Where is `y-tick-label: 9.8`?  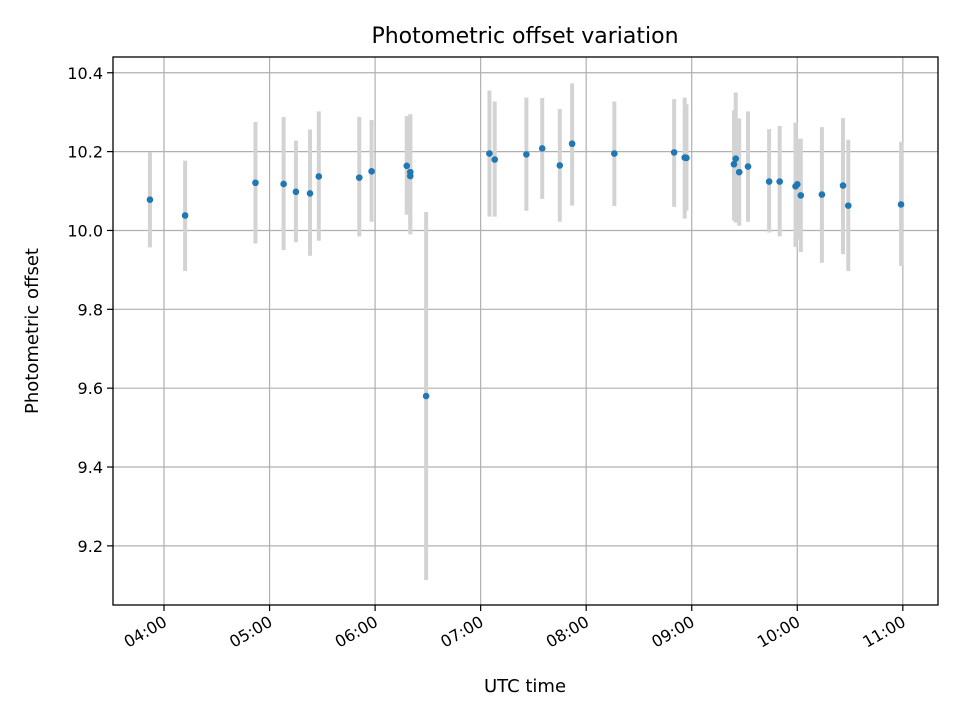
y-tick-label: 9.8 is located at coordinates (90, 309).